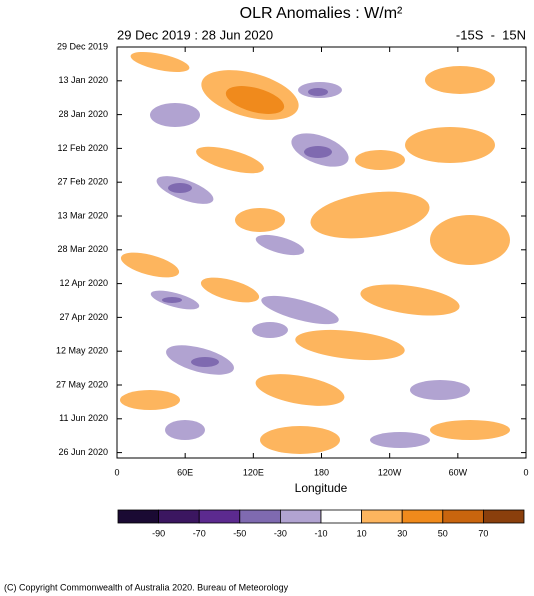 The image size is (534, 596). Describe the element at coordinates (82, 148) in the screenshot. I see `y-tick-label: 12 Feb 2020` at that location.